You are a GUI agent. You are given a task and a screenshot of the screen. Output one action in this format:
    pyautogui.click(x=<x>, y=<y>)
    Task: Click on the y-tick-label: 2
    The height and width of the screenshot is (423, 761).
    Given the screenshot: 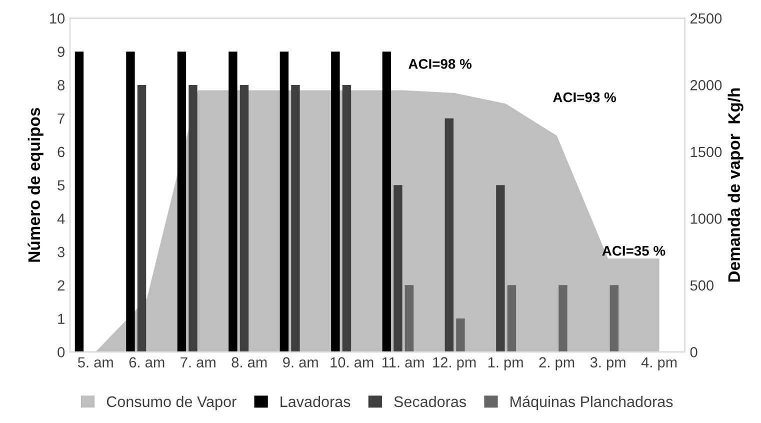 What is the action you would take?
    pyautogui.click(x=61, y=285)
    